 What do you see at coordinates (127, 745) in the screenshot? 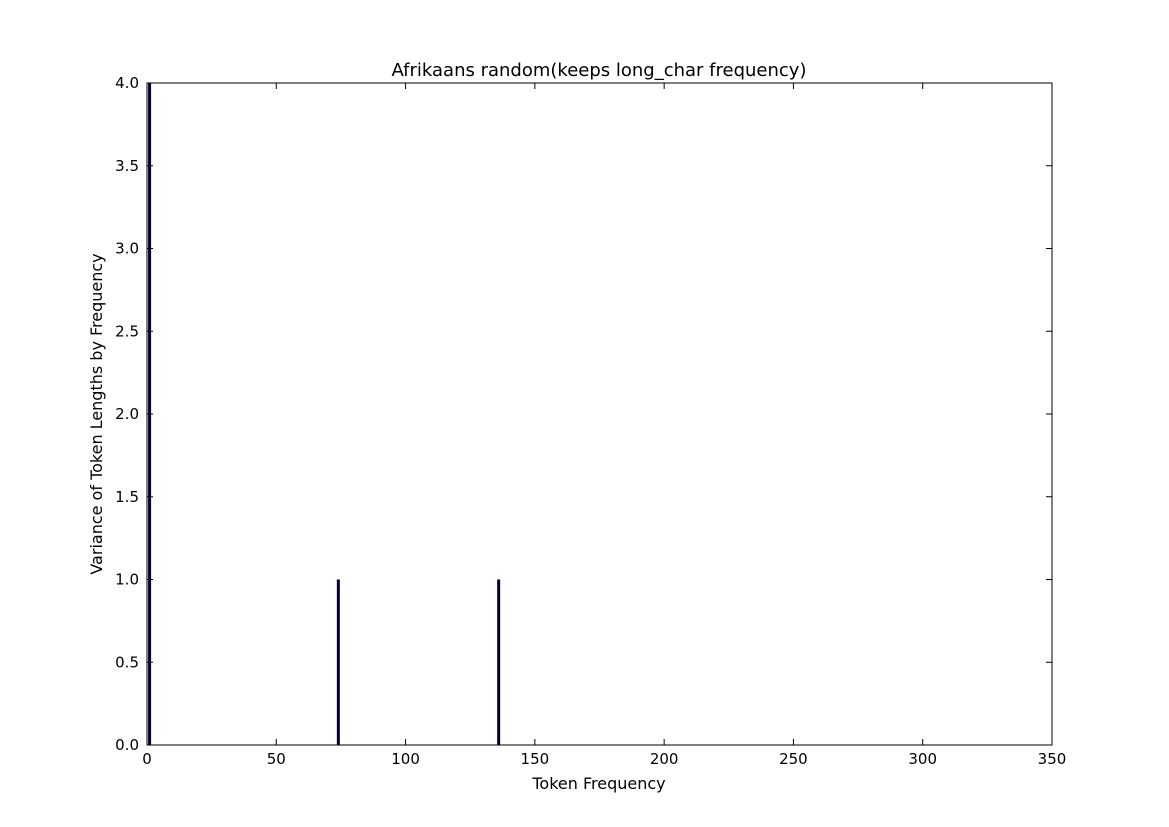
I see `y-tick-label: 0.0` at bounding box center [127, 745].